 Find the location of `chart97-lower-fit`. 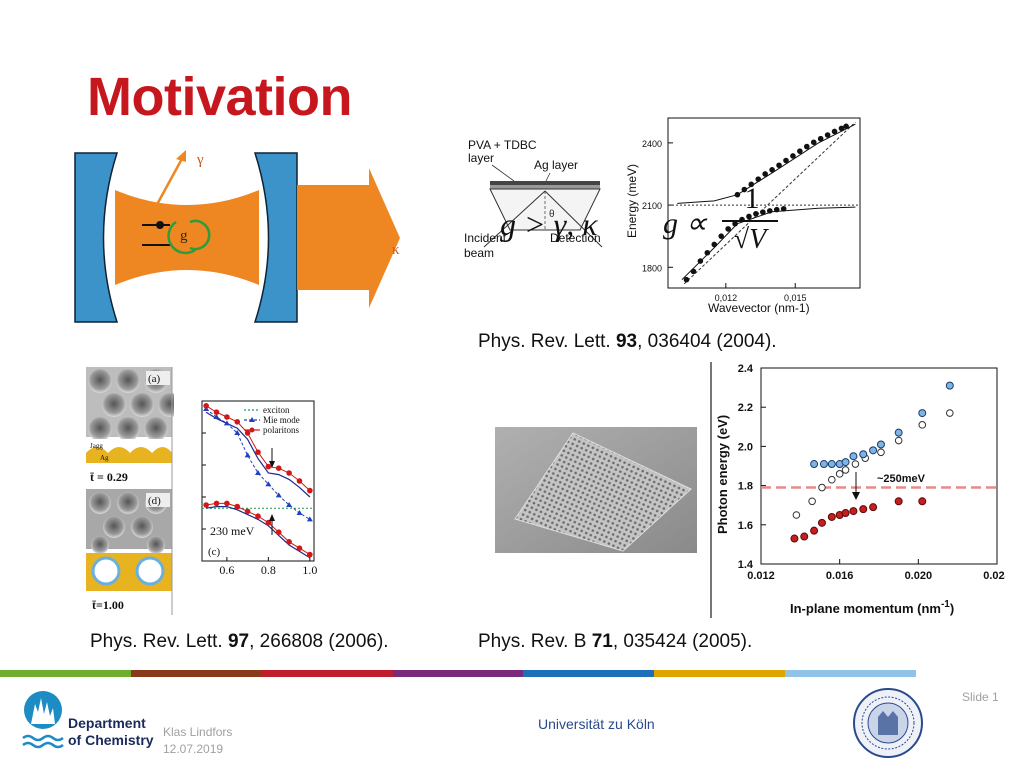

chart97-lower-fit is located at coordinates (258, 532).